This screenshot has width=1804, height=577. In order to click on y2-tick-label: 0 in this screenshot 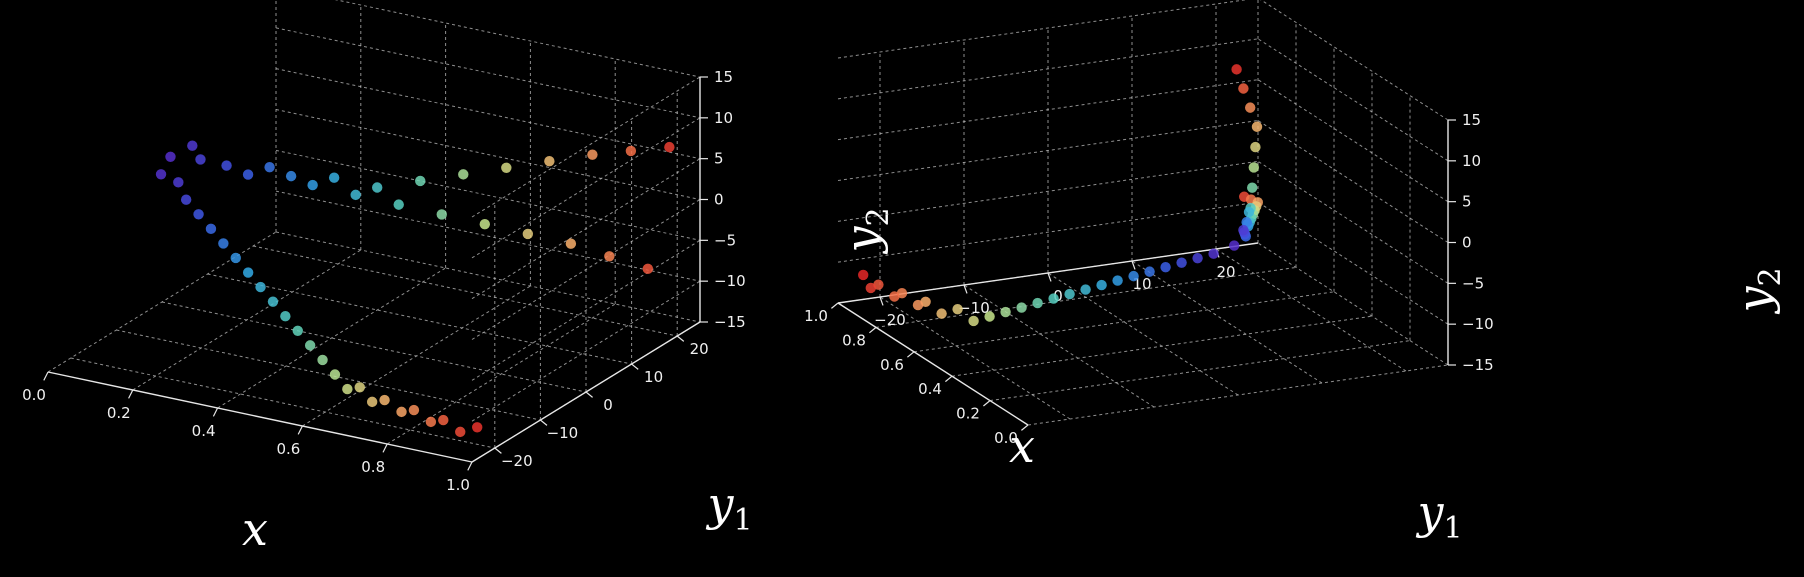, I will do `click(1467, 243)`.